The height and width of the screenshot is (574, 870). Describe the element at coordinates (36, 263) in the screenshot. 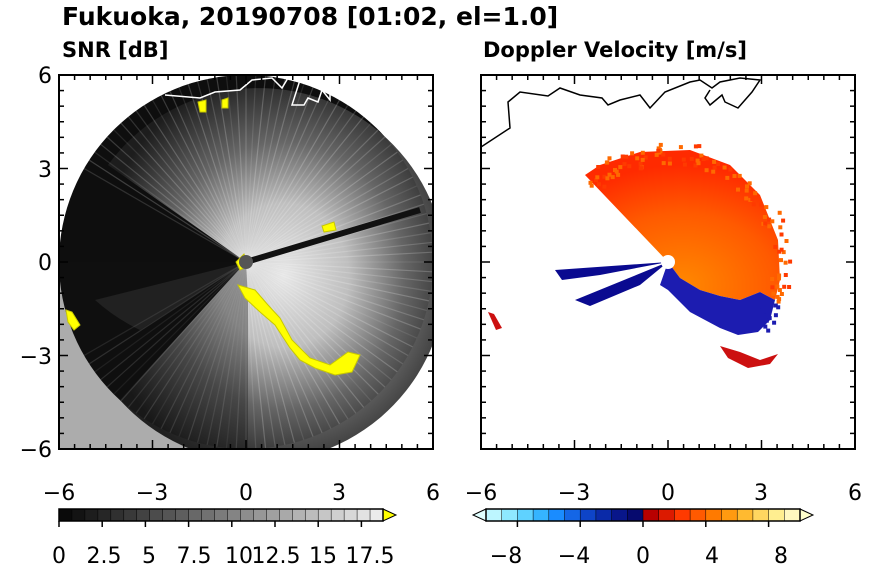

I see `snr-y-tick-labels: 6 3 0 −3 −6` at that location.